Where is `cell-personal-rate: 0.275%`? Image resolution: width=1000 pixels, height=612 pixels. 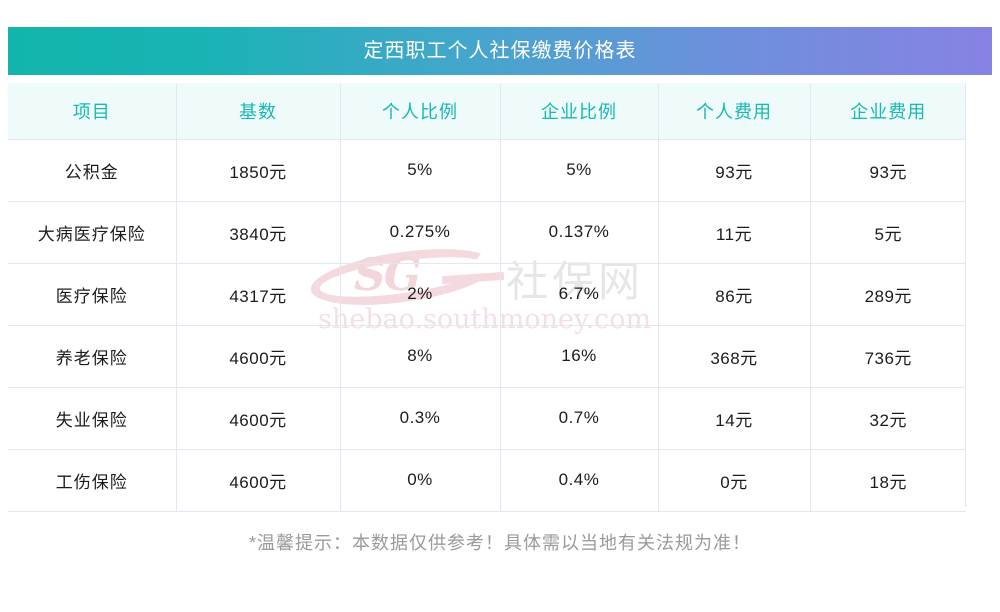 cell-personal-rate: 0.275% is located at coordinates (420, 232).